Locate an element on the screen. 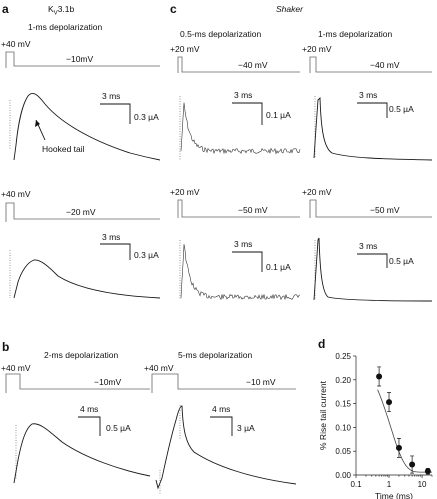 The image size is (437, 499). panel-d-y-tick-label: 0.15 is located at coordinates (343, 404).